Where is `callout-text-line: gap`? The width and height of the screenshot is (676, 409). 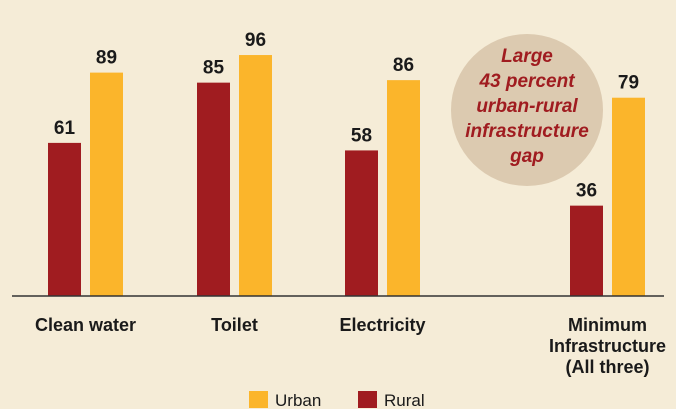 callout-text-line: gap is located at coordinates (526, 156).